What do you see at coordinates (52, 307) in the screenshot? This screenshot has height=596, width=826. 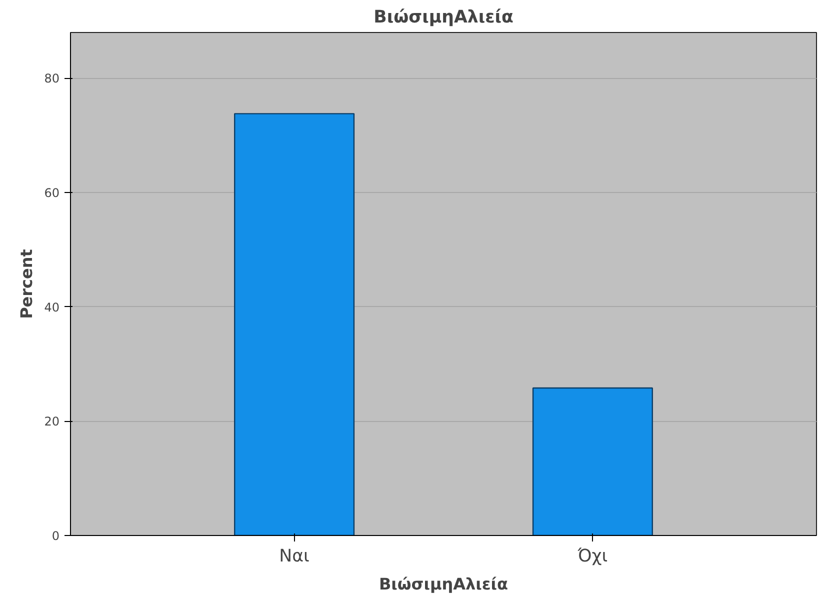 I see `y-tick-label: 40` at bounding box center [52, 307].